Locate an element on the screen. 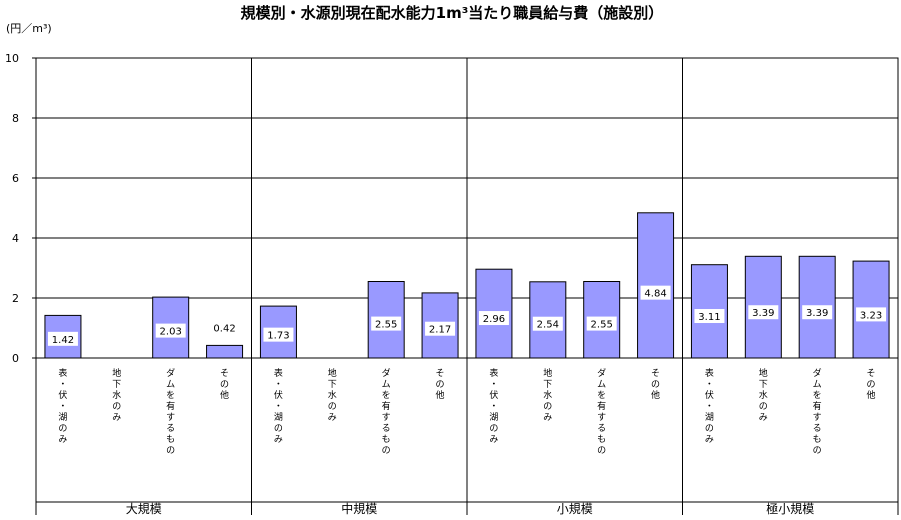 The image size is (901, 520). data-label: 3.23 is located at coordinates (871, 315).